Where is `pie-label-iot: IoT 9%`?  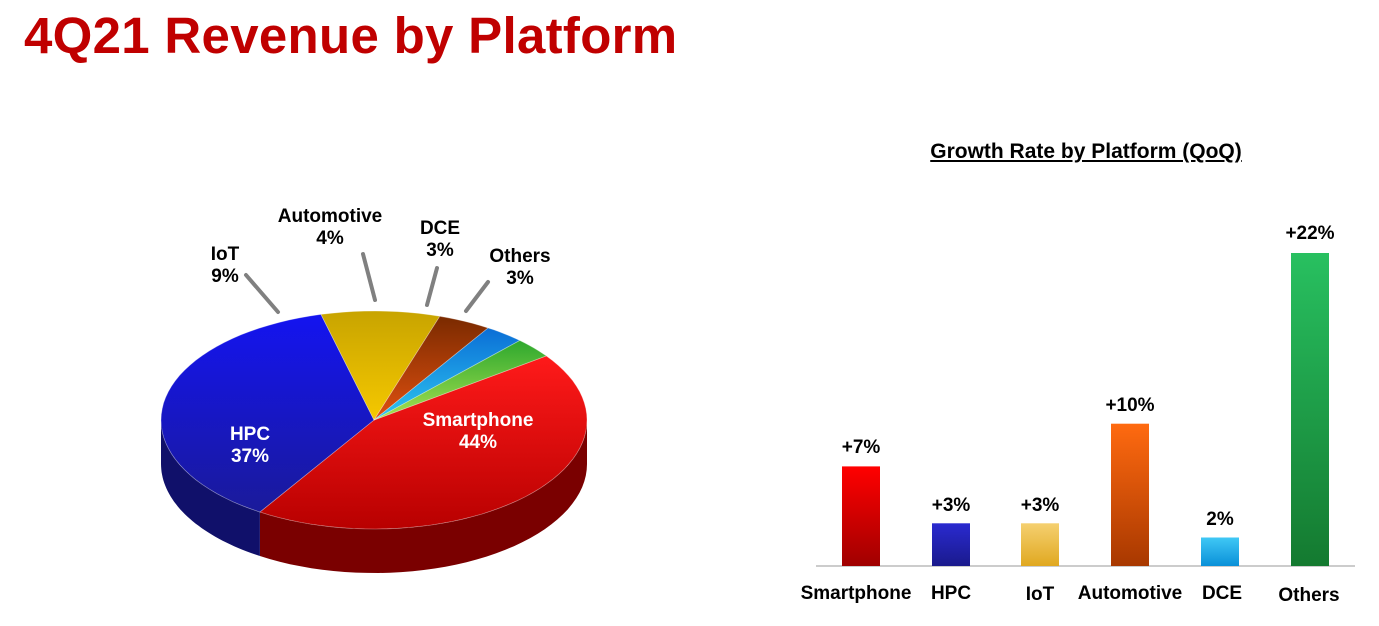
pie-label-iot: IoT 9% is located at coordinates (225, 266).